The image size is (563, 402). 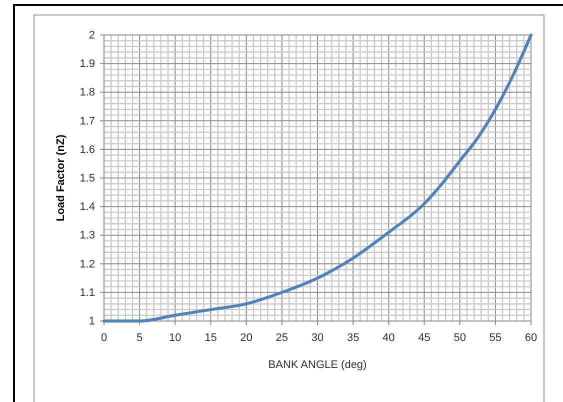 I want to click on x-tick-label: 60, so click(x=531, y=338).